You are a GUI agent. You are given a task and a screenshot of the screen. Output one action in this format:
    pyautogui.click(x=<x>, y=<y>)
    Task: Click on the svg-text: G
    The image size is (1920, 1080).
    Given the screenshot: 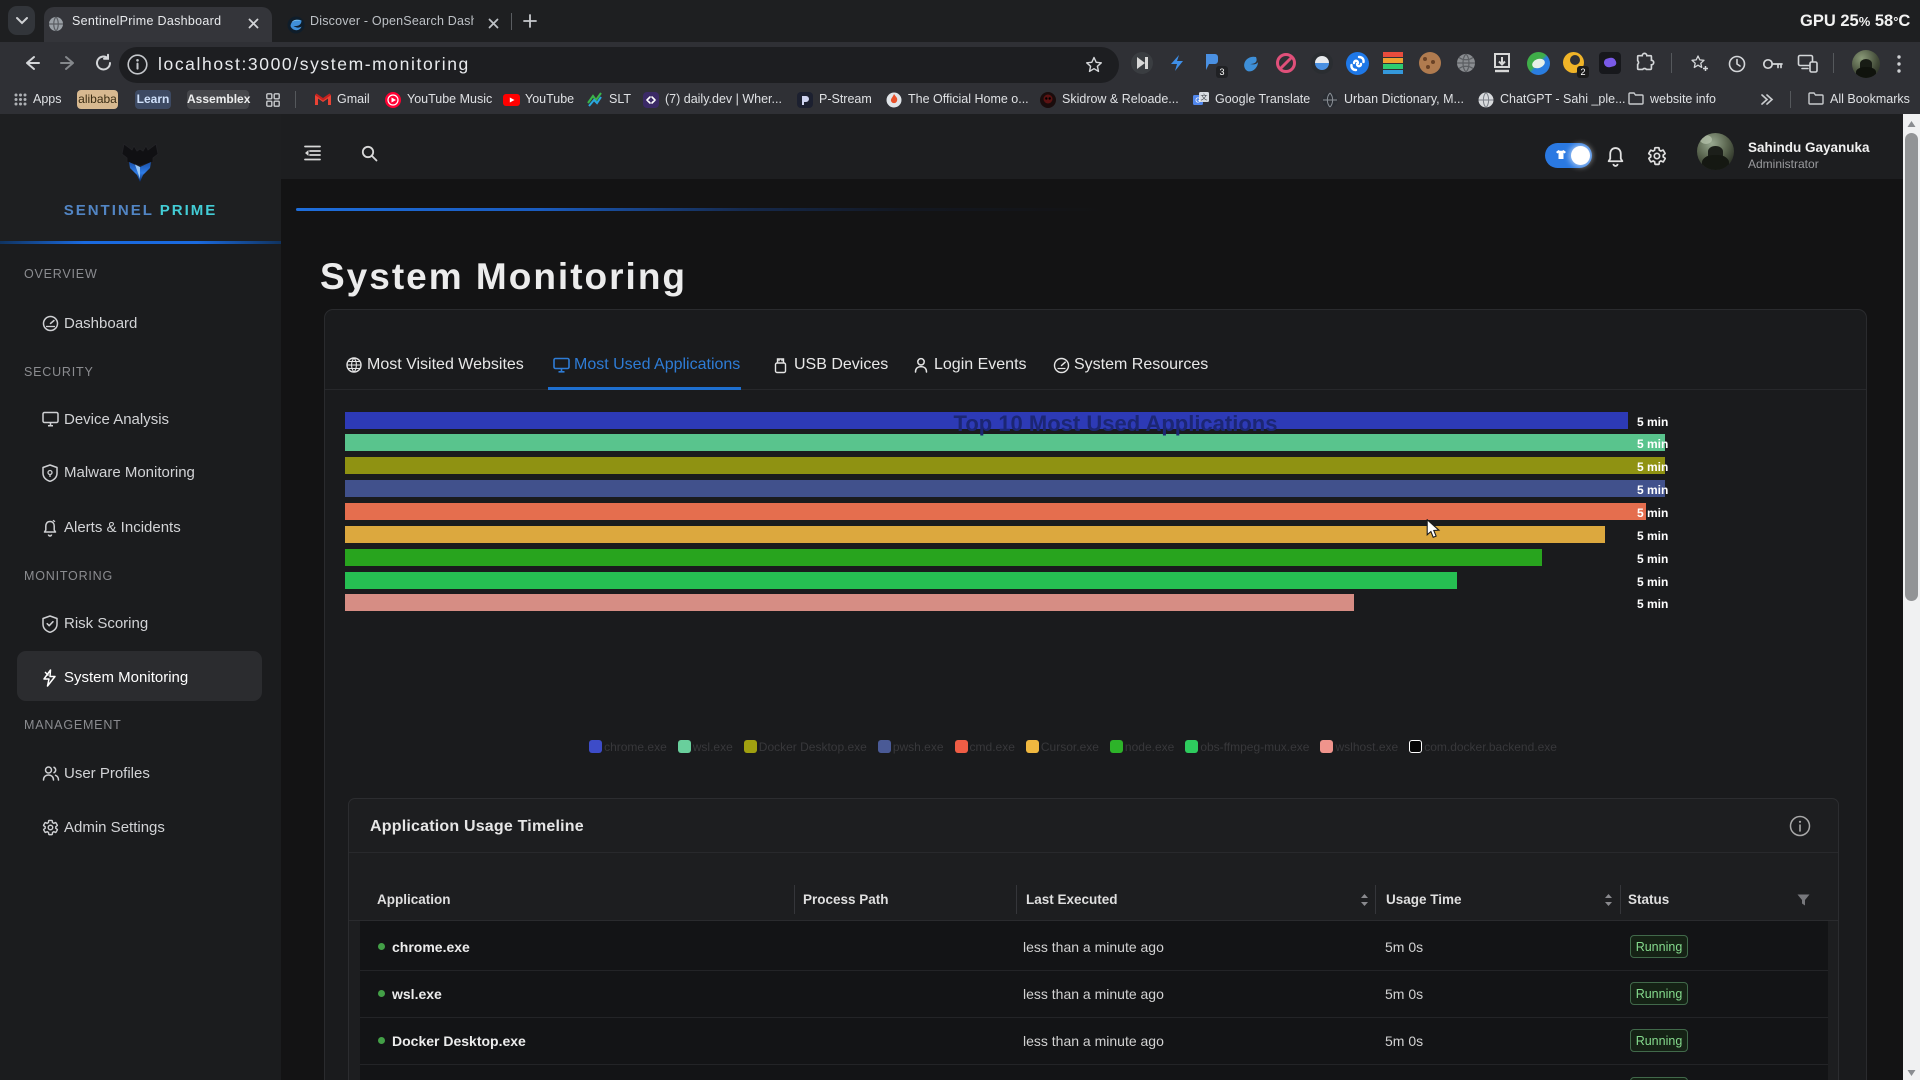 What is the action you would take?
    pyautogui.click(x=1197, y=101)
    